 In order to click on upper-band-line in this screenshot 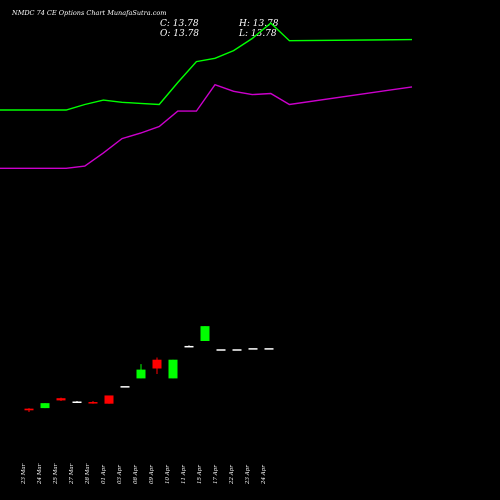, I will do `click(206, 66)`.